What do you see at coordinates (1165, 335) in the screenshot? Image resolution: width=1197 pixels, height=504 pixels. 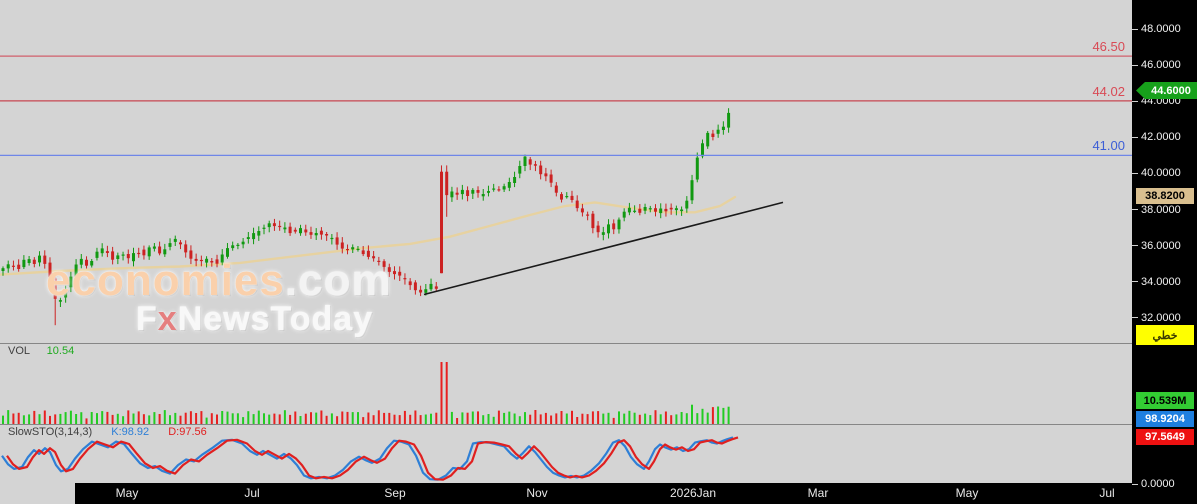 I see `scale-mode-badge: خطي` at bounding box center [1165, 335].